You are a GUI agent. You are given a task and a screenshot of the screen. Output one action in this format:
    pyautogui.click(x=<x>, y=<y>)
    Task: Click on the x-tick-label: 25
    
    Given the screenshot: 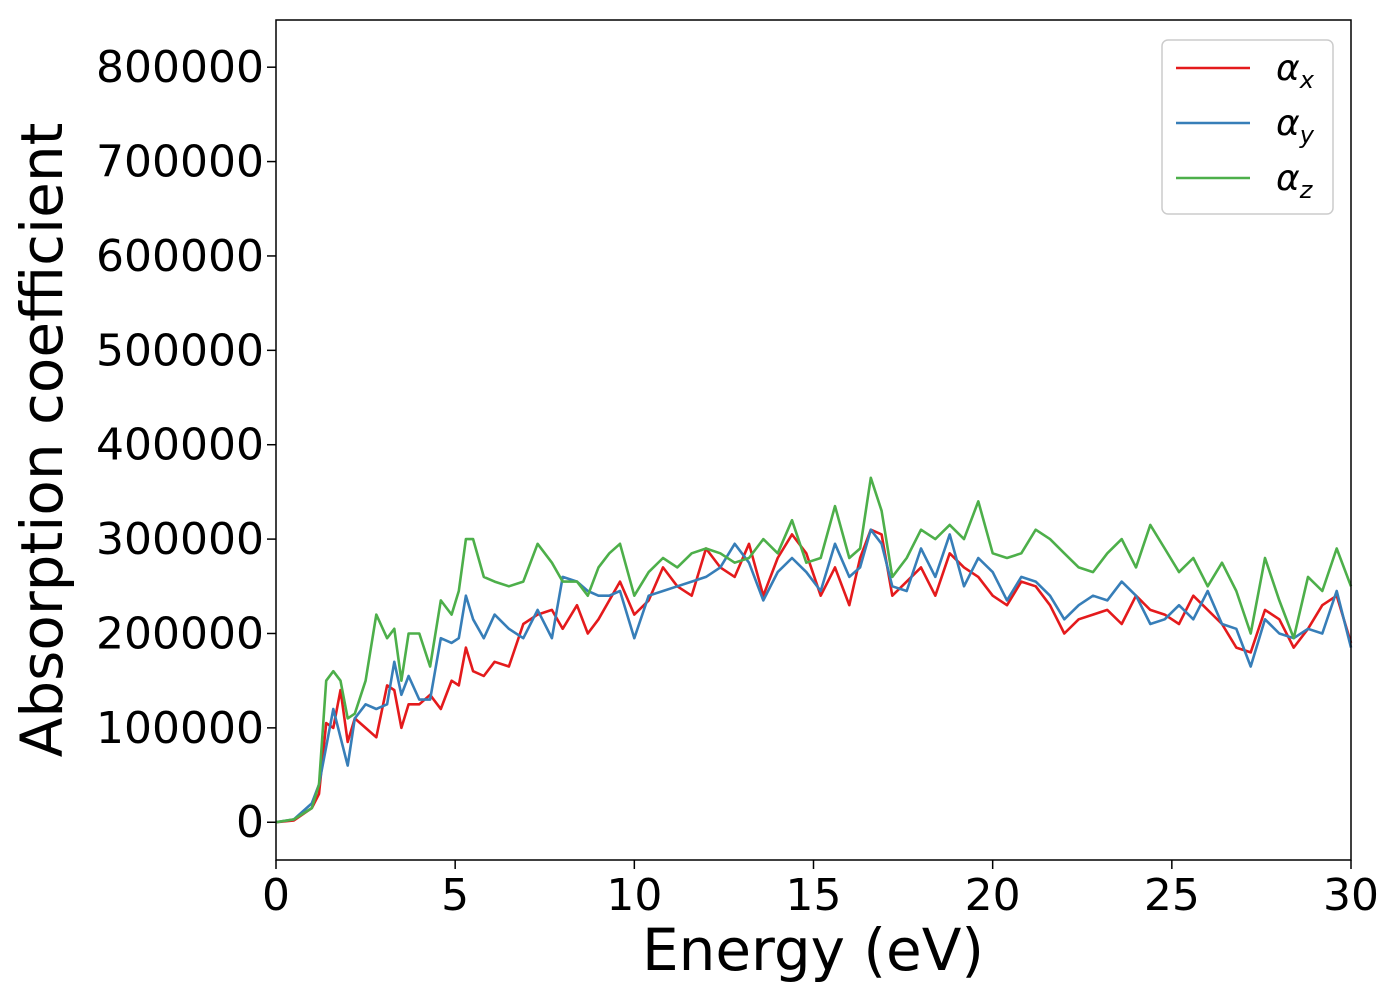 What is the action you would take?
    pyautogui.click(x=1172, y=895)
    